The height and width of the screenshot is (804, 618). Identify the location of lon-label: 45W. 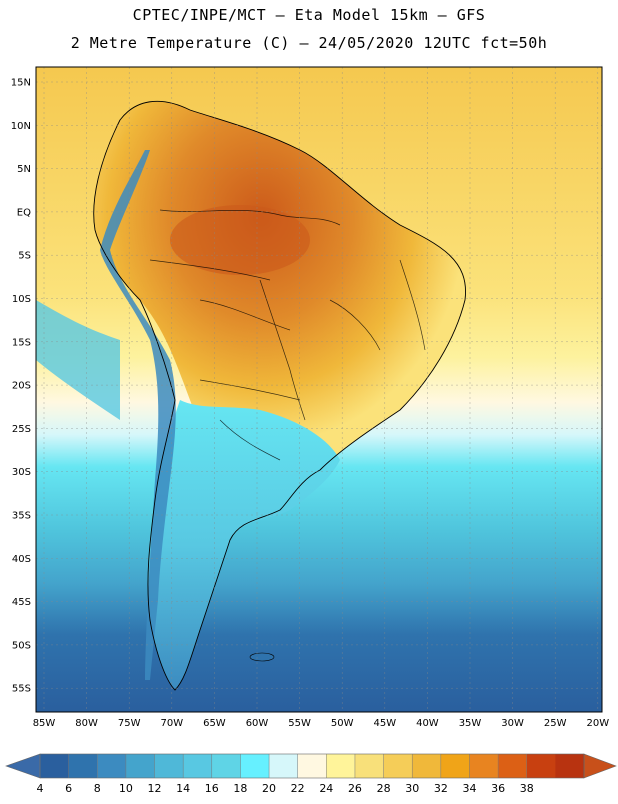
(384, 723).